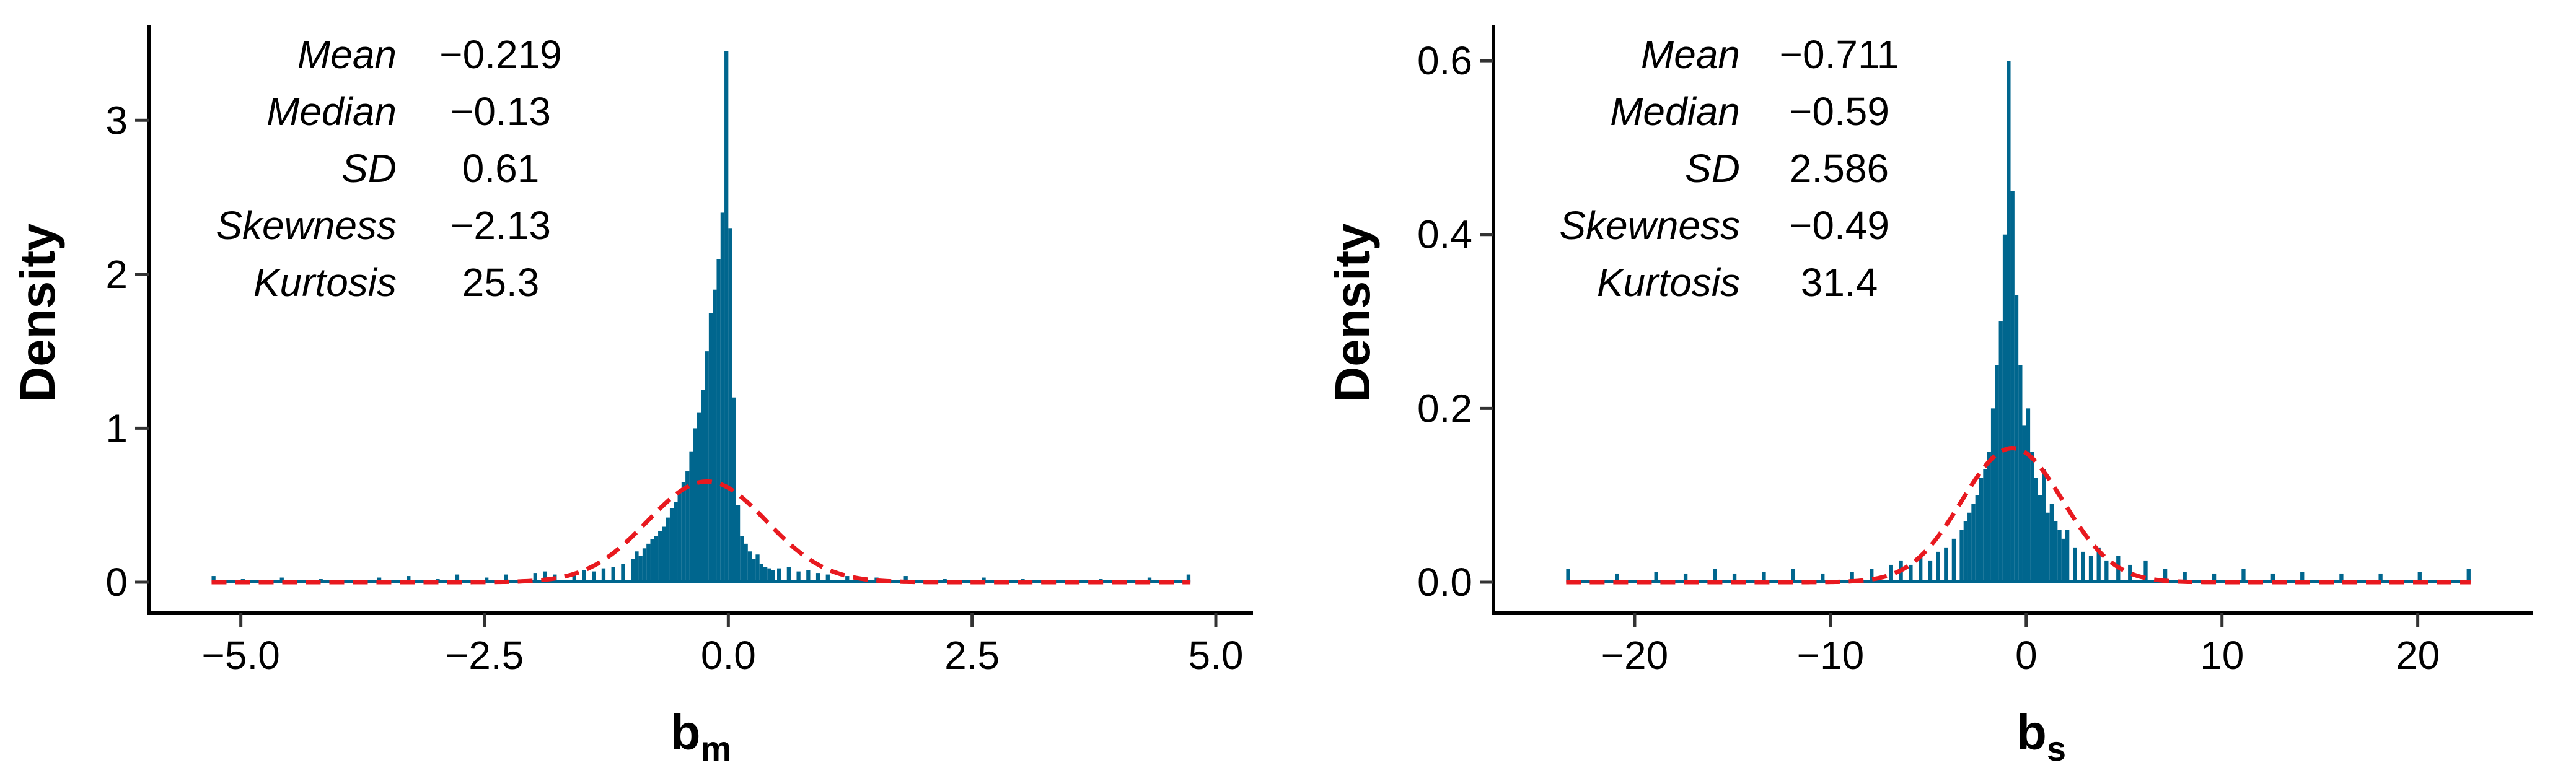  Describe the element at coordinates (307, 225) in the screenshot. I see `left-stat-name: Skewness` at that location.